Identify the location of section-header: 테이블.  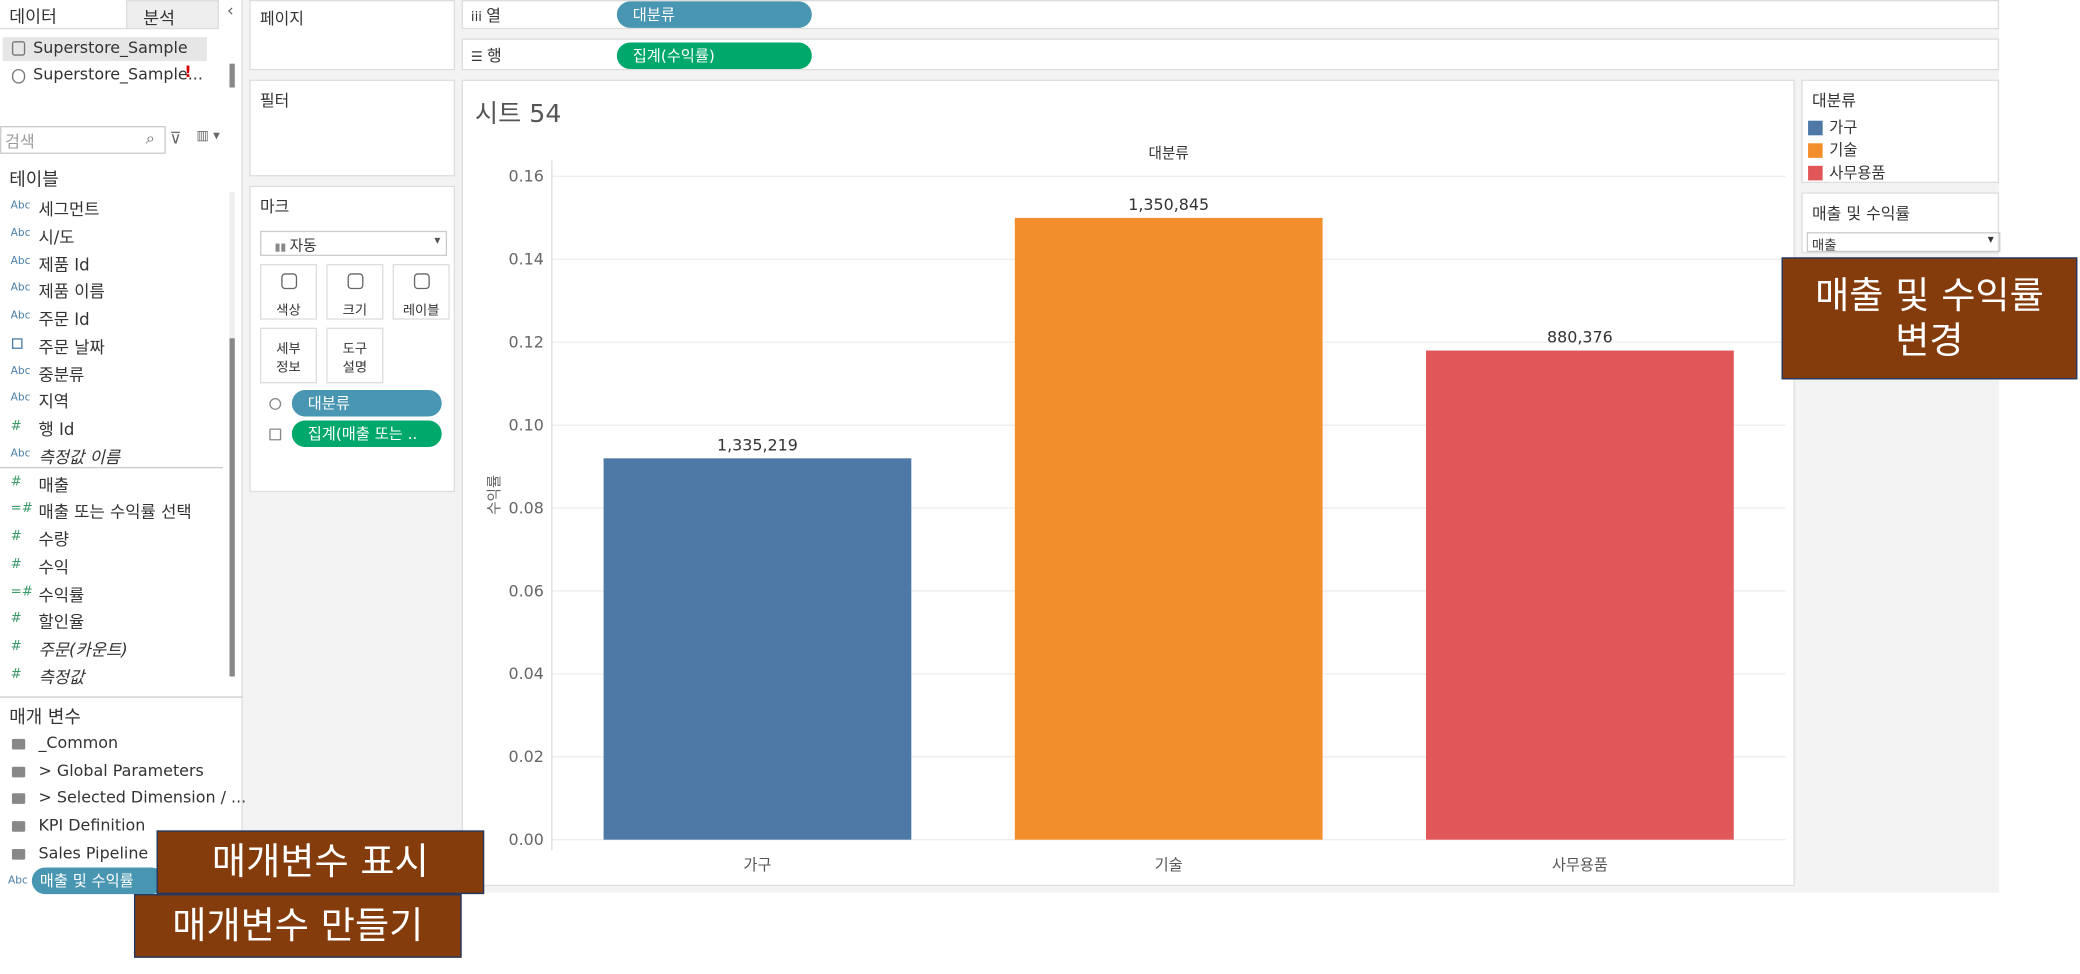
(34, 180).